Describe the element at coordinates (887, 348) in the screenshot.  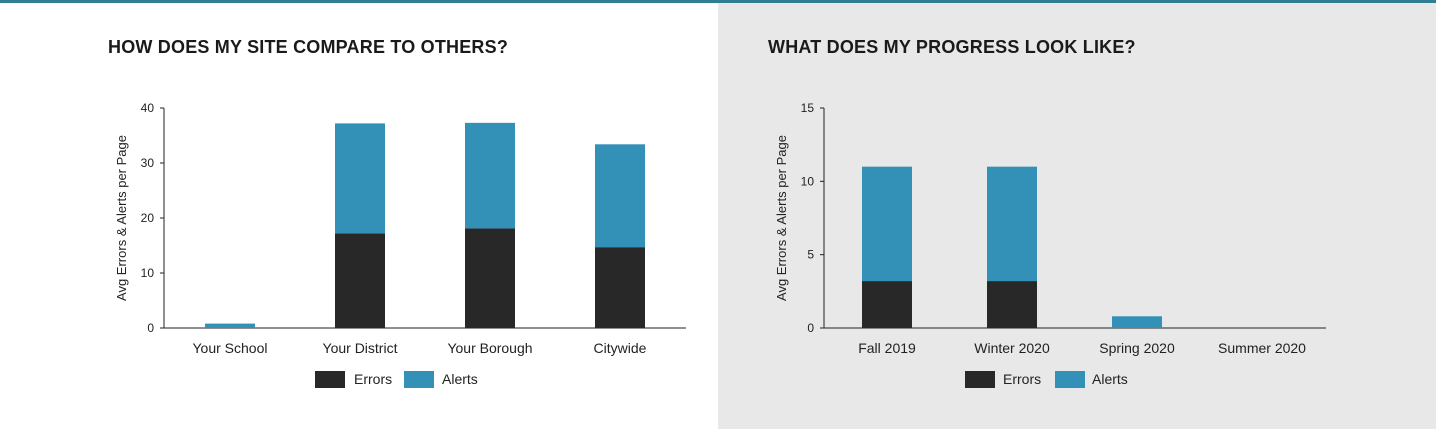
I see `x-tick-label: Fall 2019` at that location.